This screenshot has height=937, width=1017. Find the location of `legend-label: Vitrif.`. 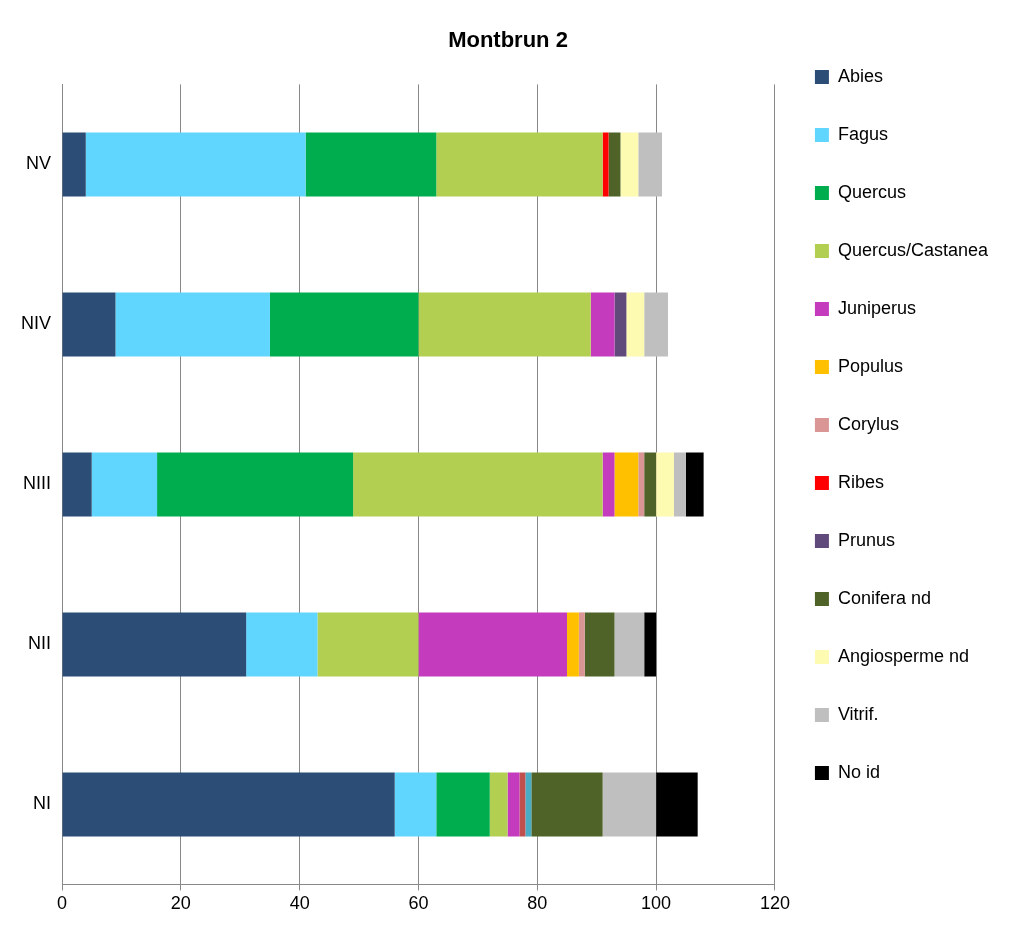

legend-label: Vitrif. is located at coordinates (858, 713).